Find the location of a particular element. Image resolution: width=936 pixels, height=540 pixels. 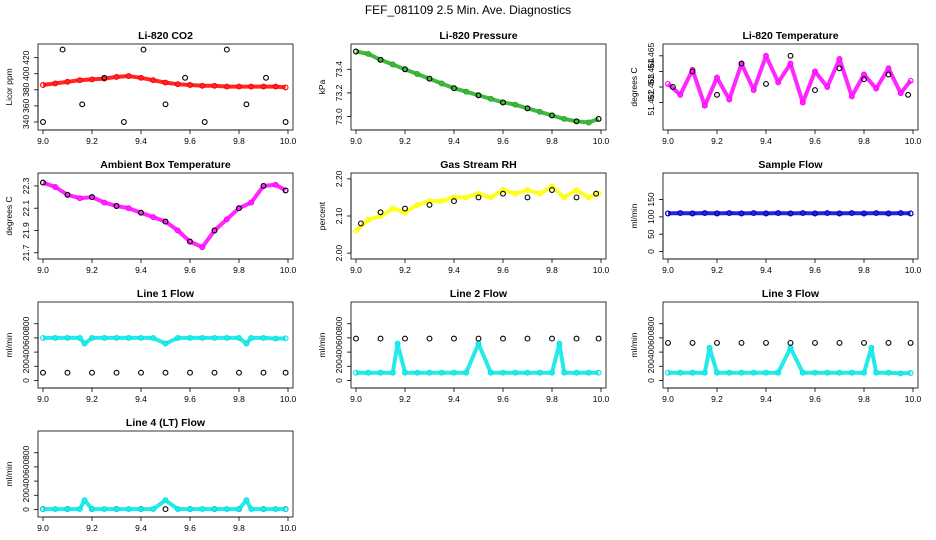

chart-title: Line 2 Flow is located at coordinates (479, 294).